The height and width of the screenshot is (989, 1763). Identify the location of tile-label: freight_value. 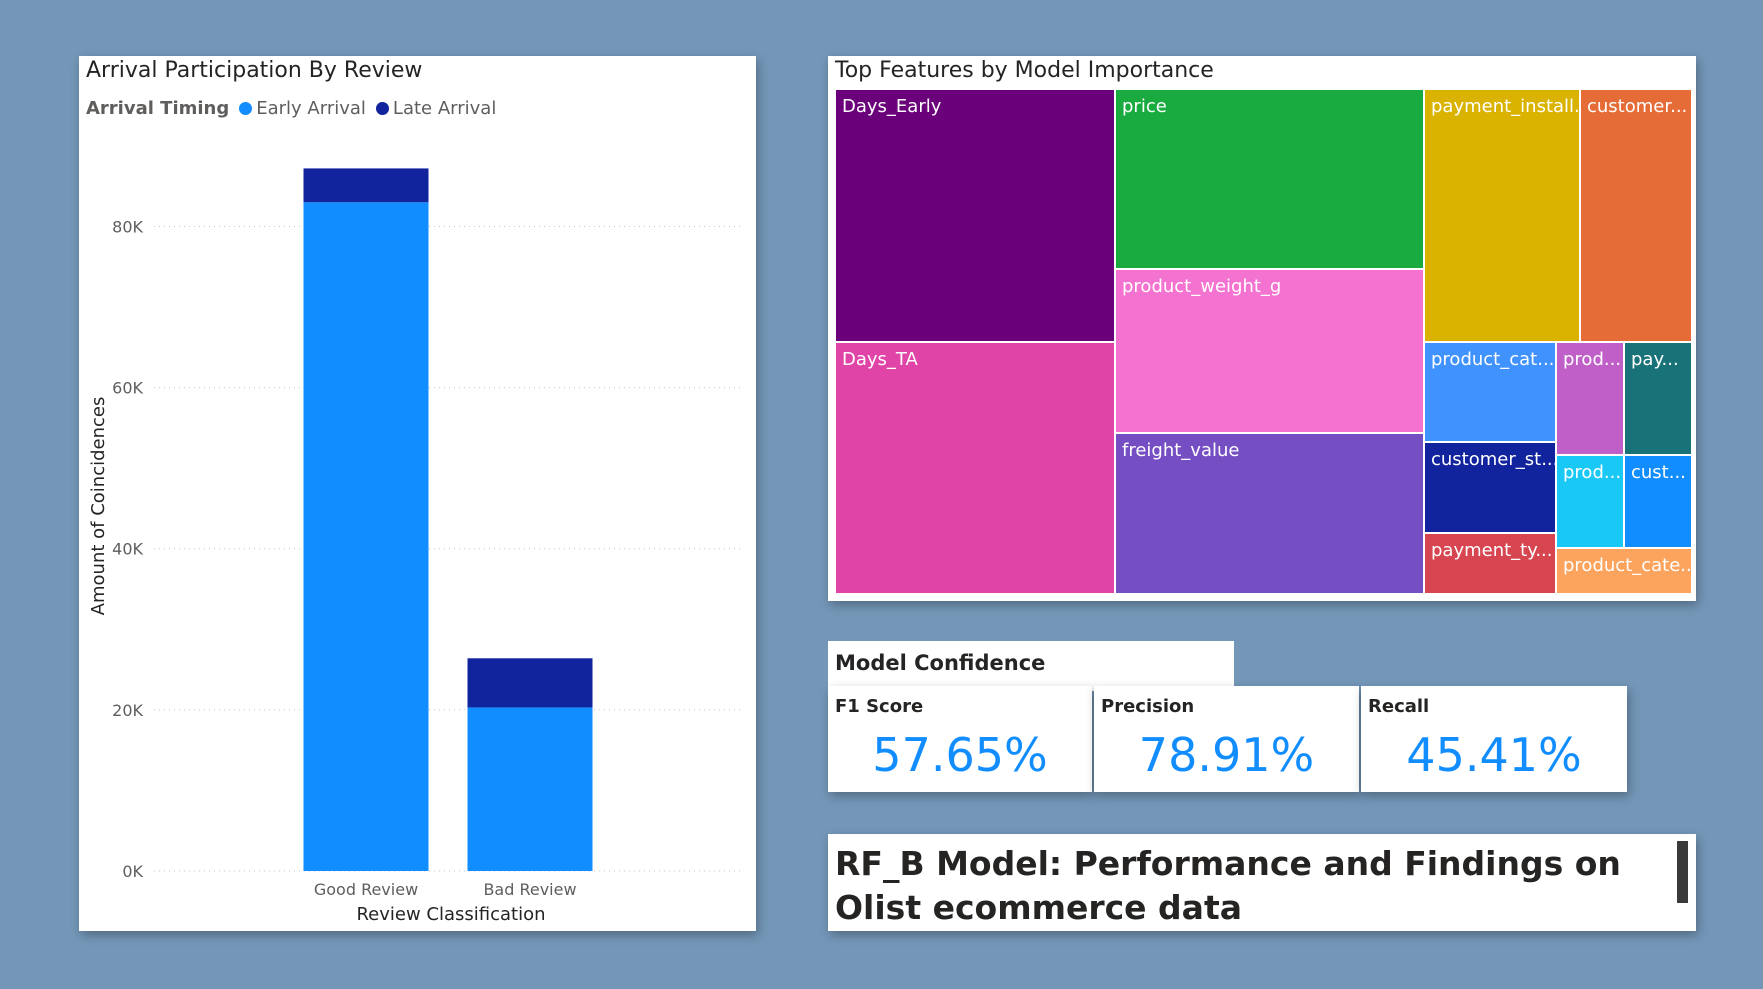
(1181, 450).